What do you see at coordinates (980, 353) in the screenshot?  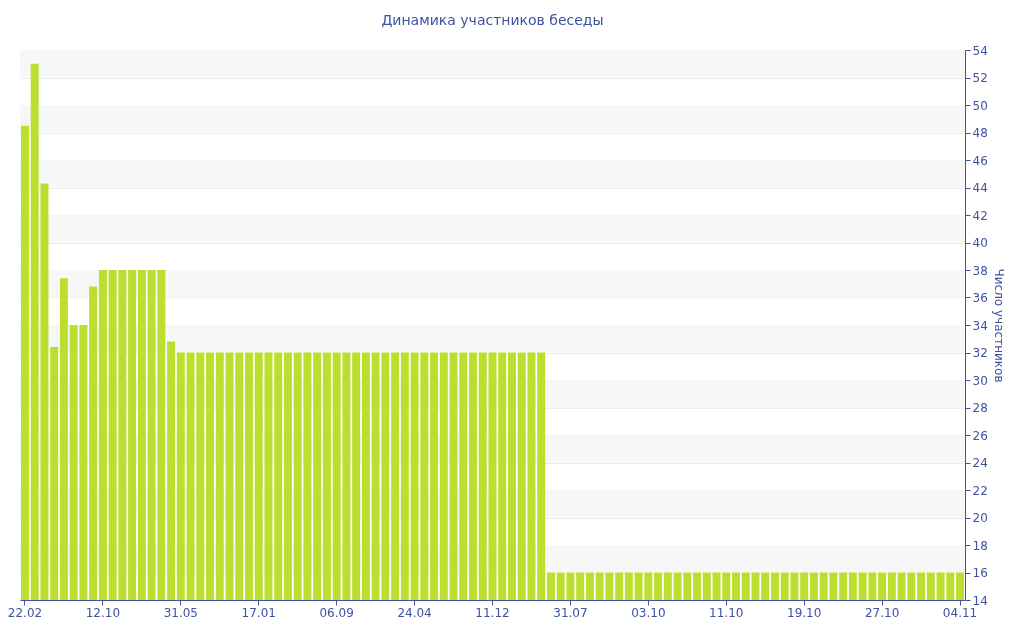 I see `y2-tick-label: 32` at bounding box center [980, 353].